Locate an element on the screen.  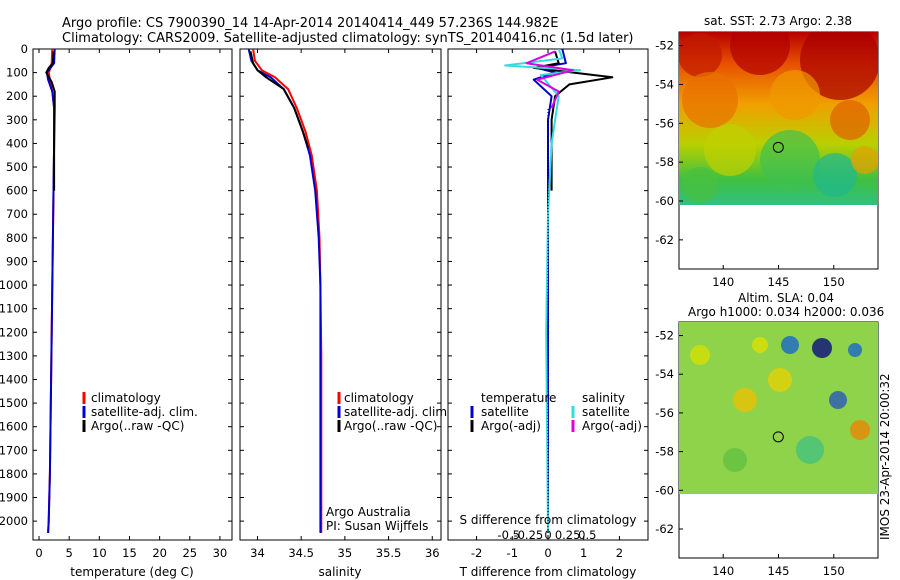
depth-tick-label: 500 is located at coordinates (17, 167).